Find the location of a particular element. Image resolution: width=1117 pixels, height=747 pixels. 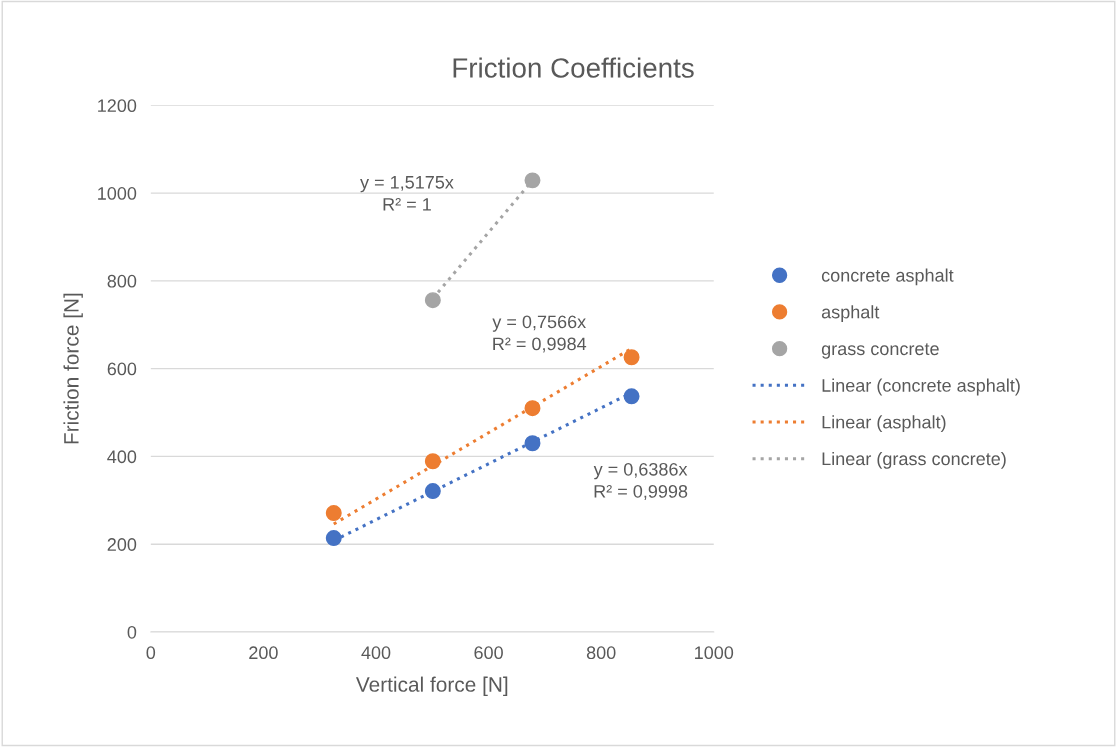

x-tick-label: 1000 is located at coordinates (714, 653).